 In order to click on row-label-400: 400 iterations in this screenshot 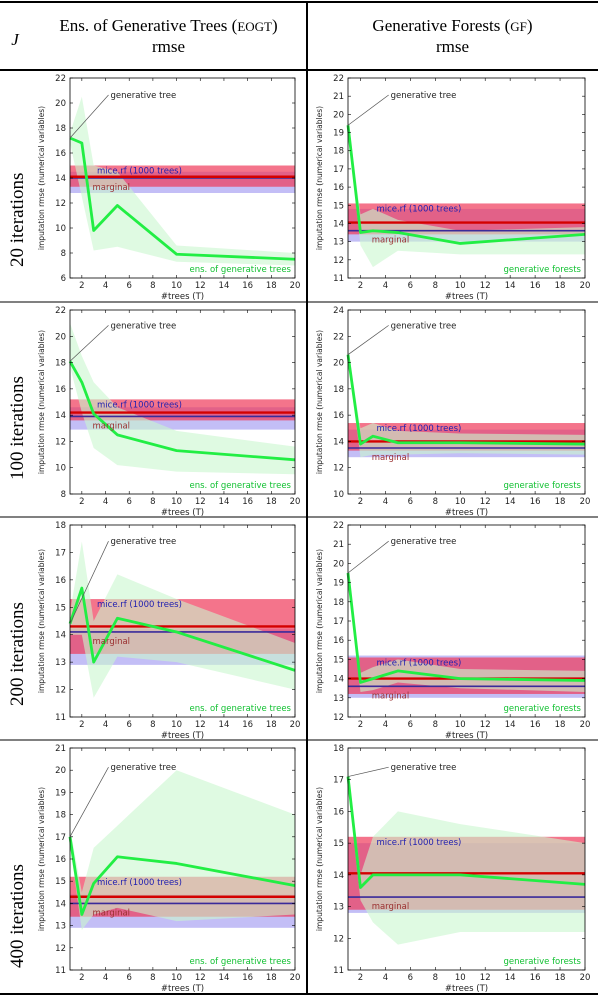, I will do `click(17, 916)`.